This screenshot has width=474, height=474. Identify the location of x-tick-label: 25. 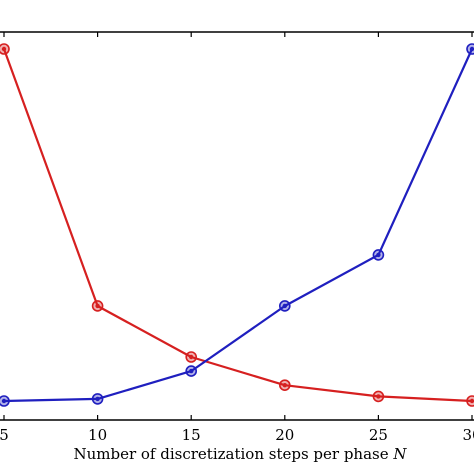
(378, 435).